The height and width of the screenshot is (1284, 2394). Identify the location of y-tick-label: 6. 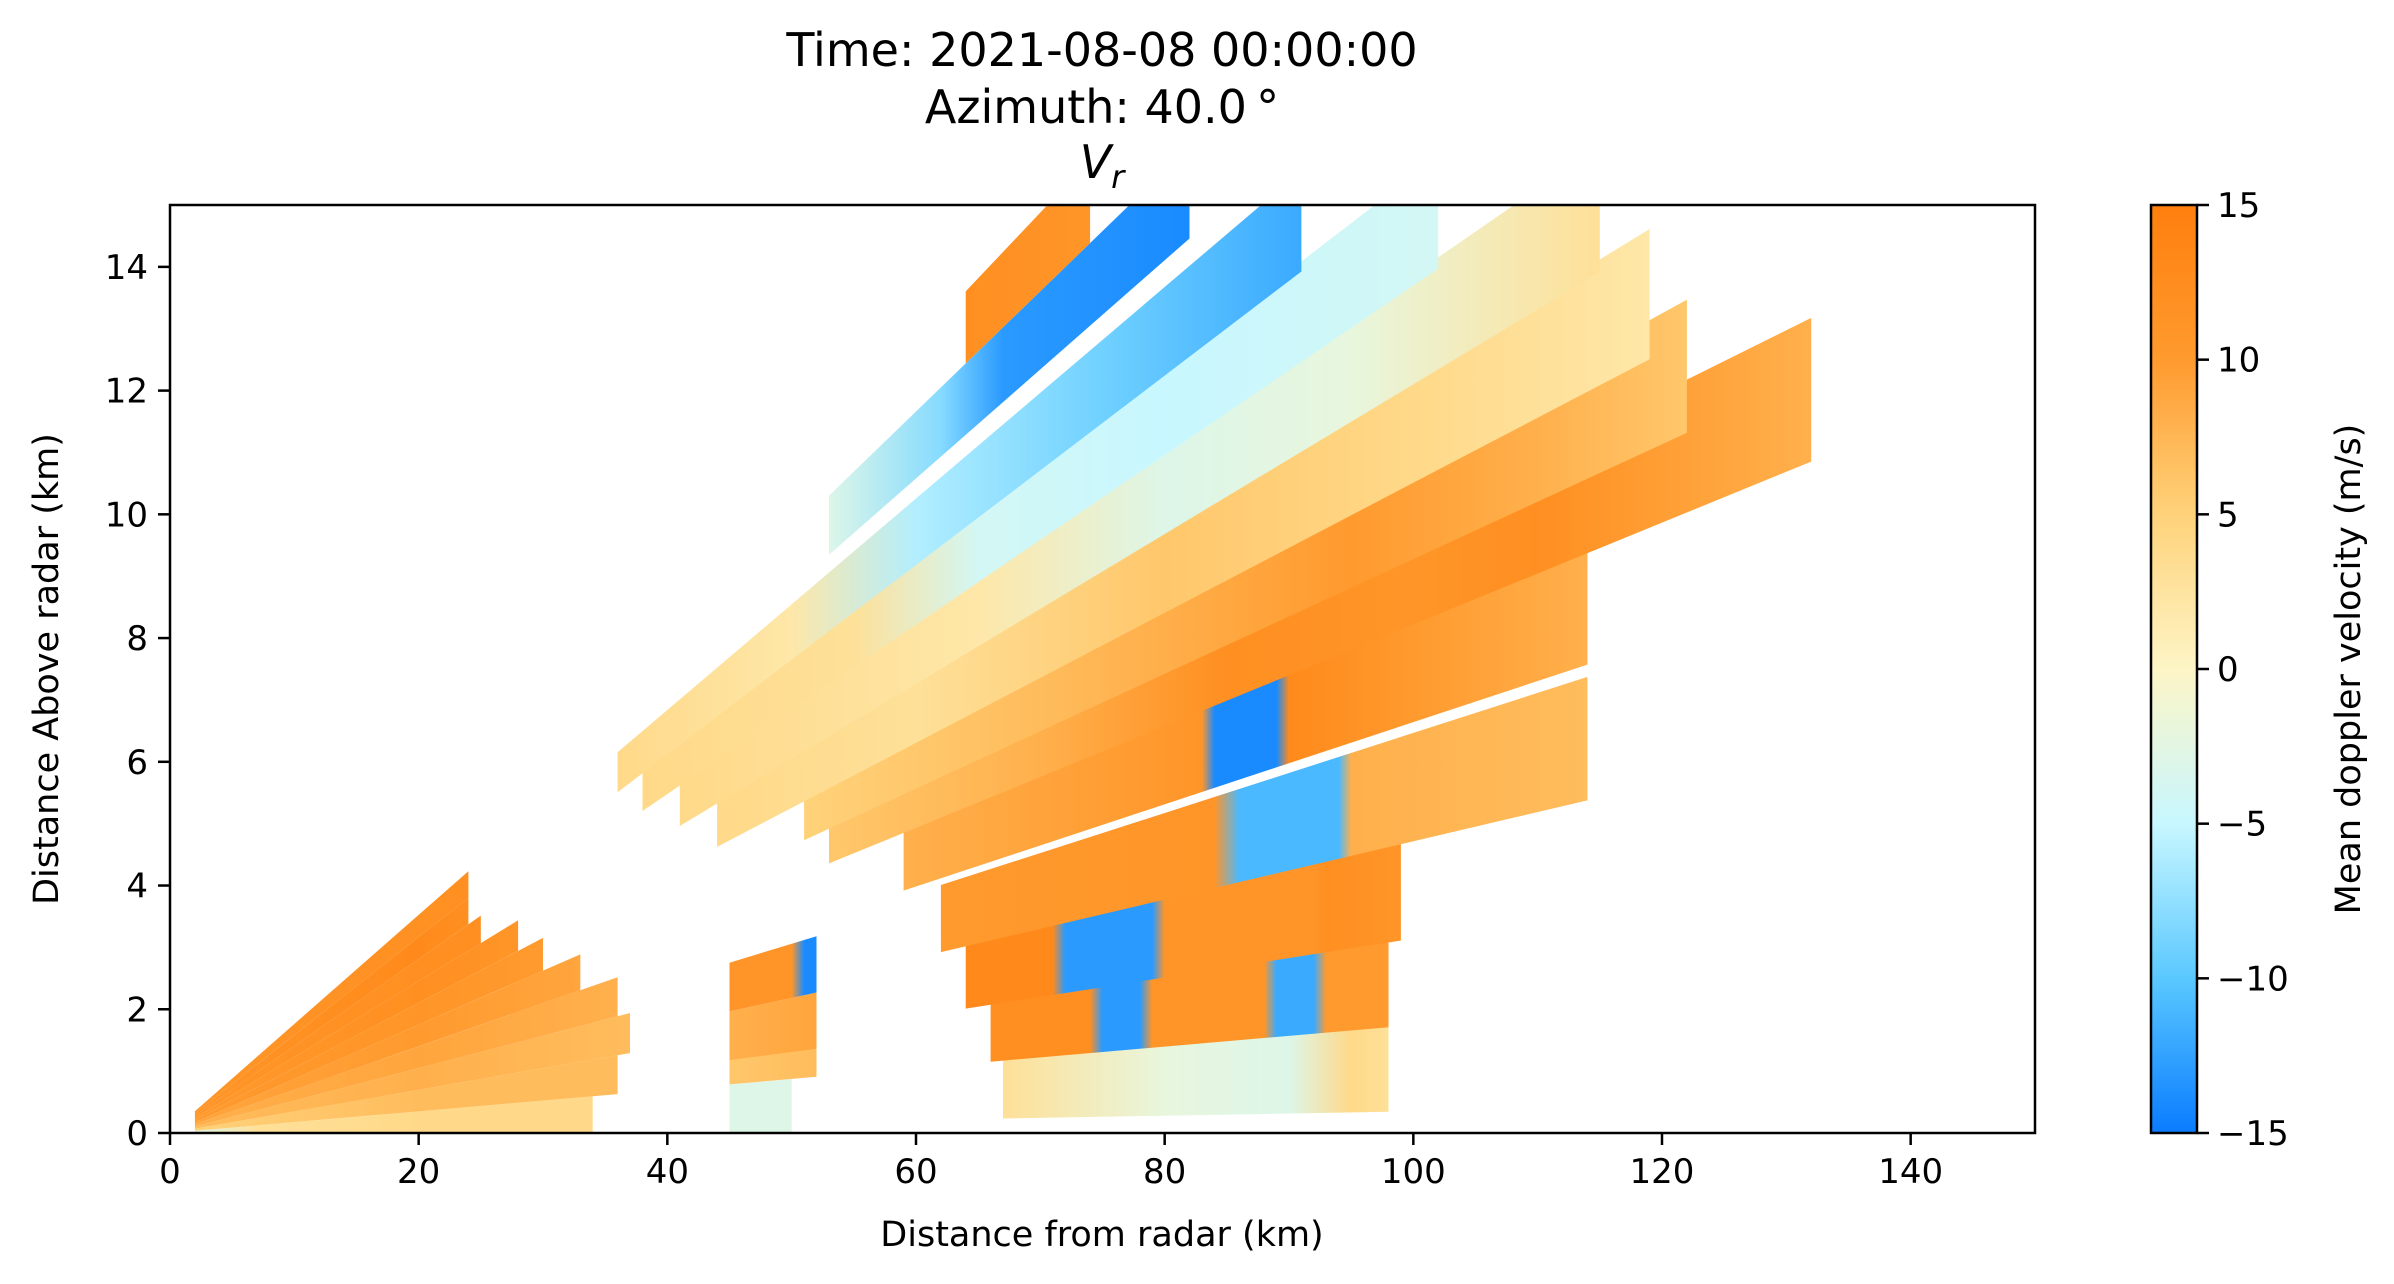
(137, 763).